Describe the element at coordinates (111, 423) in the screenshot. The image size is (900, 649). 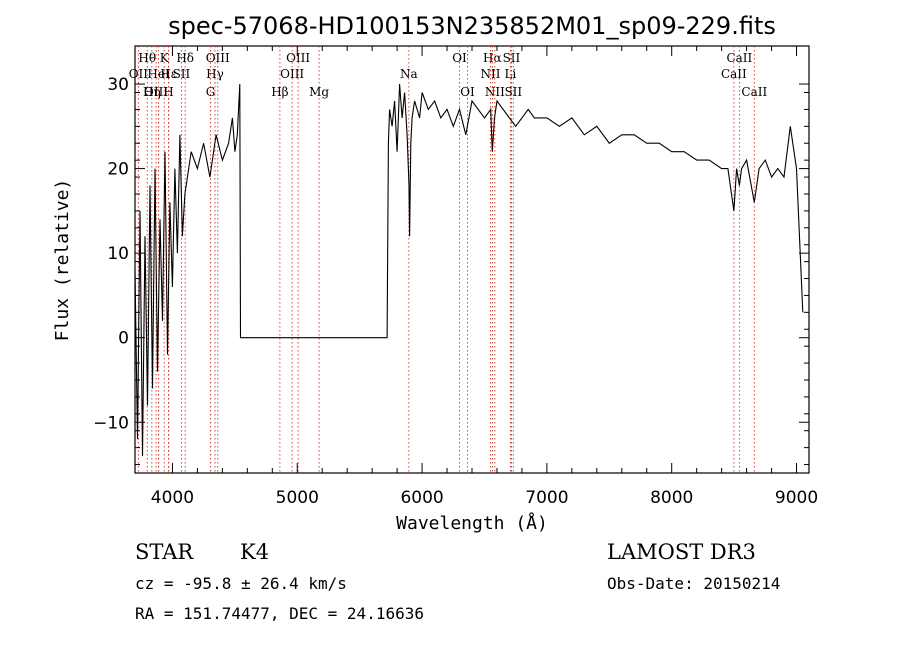
I see `y-tick-label: −10` at that location.